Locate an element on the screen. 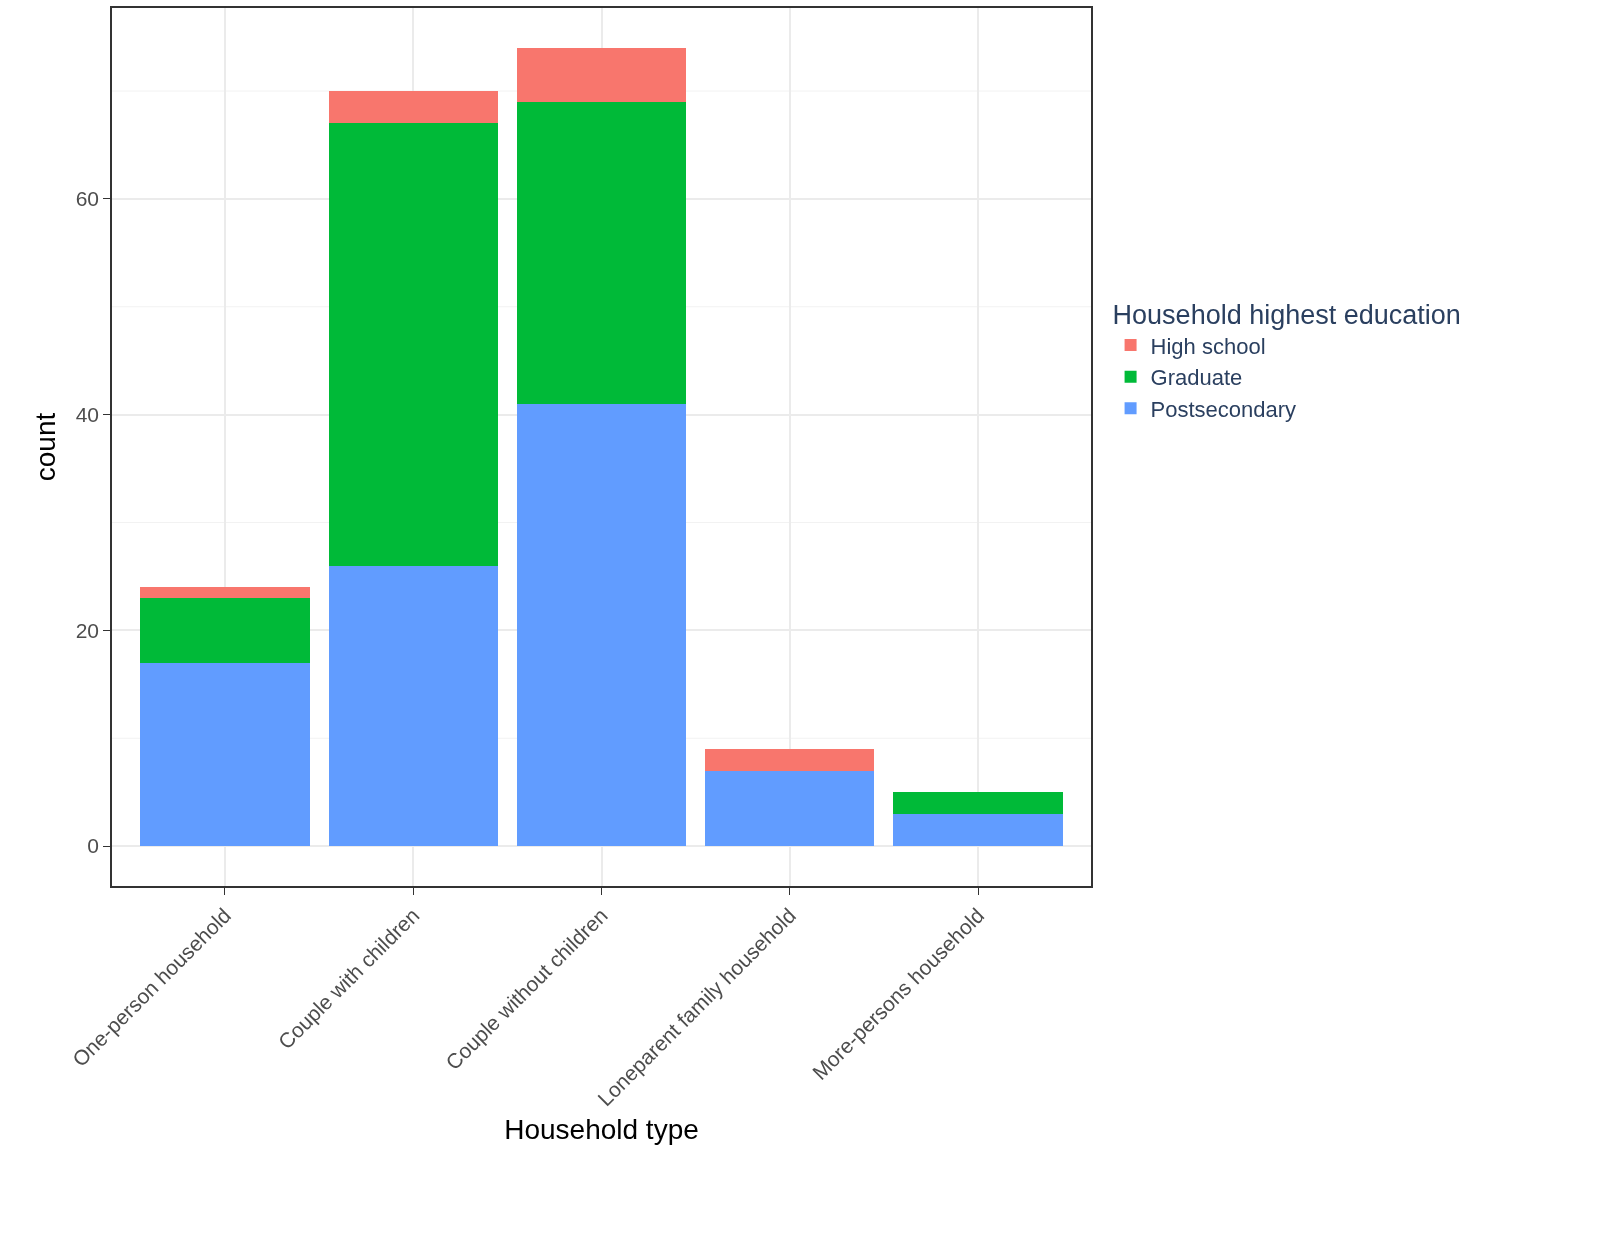 The width and height of the screenshot is (1622, 1239). y-tick-label: 20 is located at coordinates (87, 630).